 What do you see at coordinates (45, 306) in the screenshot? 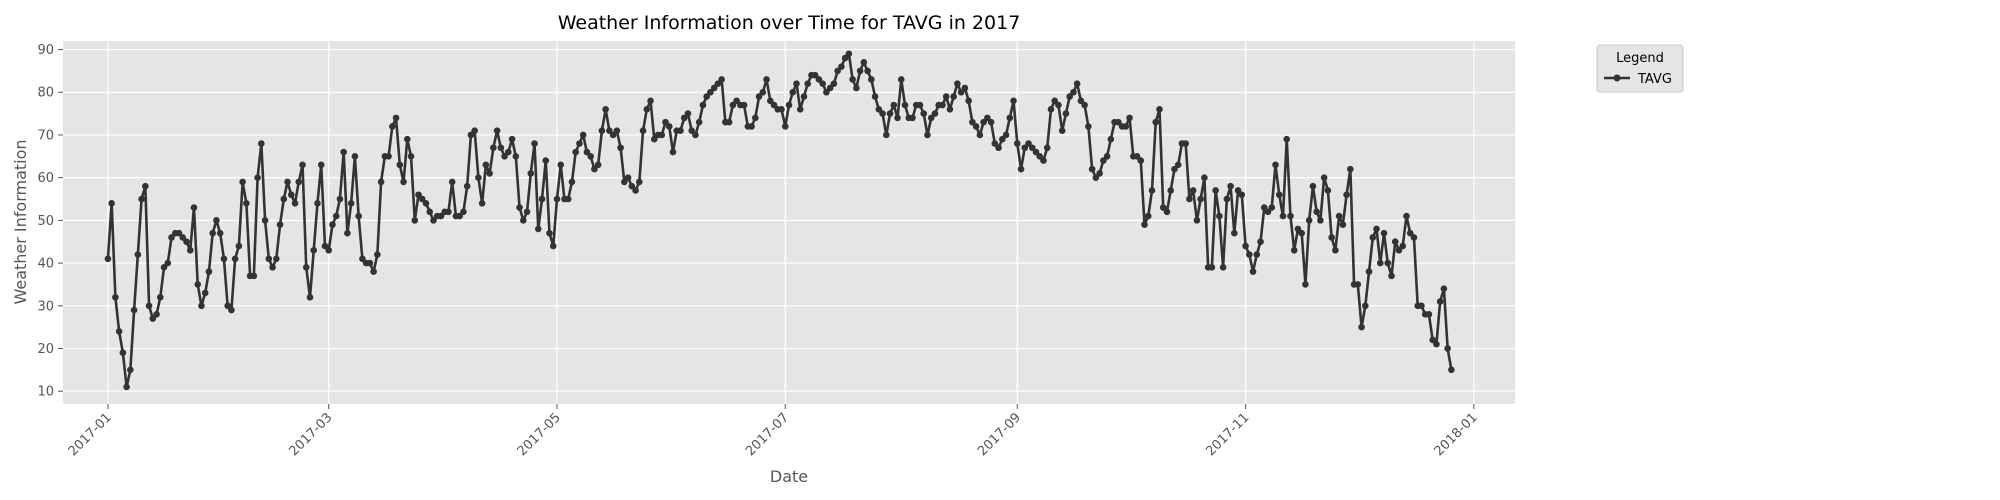
I see `y-tick-label: 30` at bounding box center [45, 306].